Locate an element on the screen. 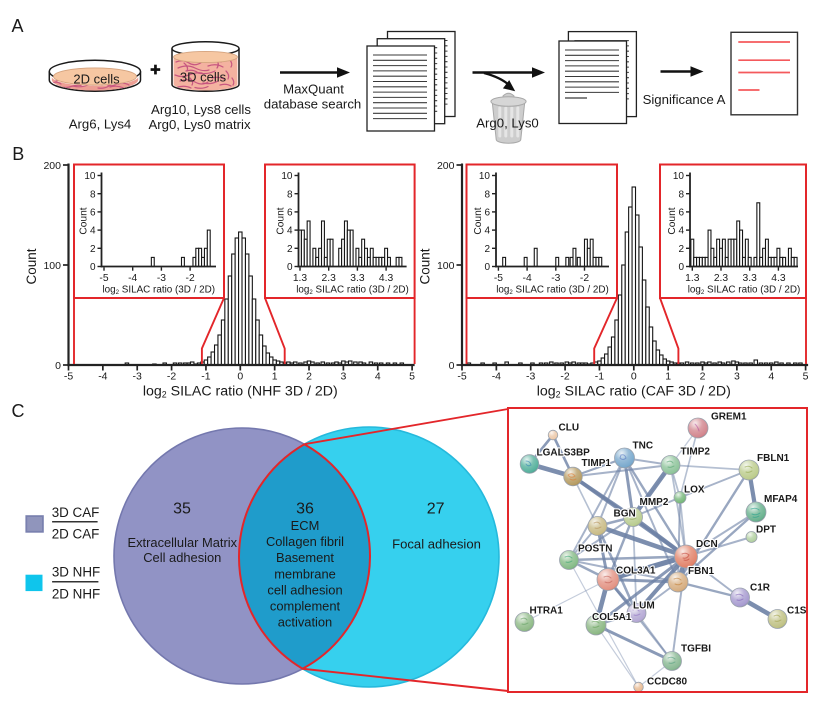 This screenshot has width=824, height=717. svg-text: DPT is located at coordinates (766, 530).